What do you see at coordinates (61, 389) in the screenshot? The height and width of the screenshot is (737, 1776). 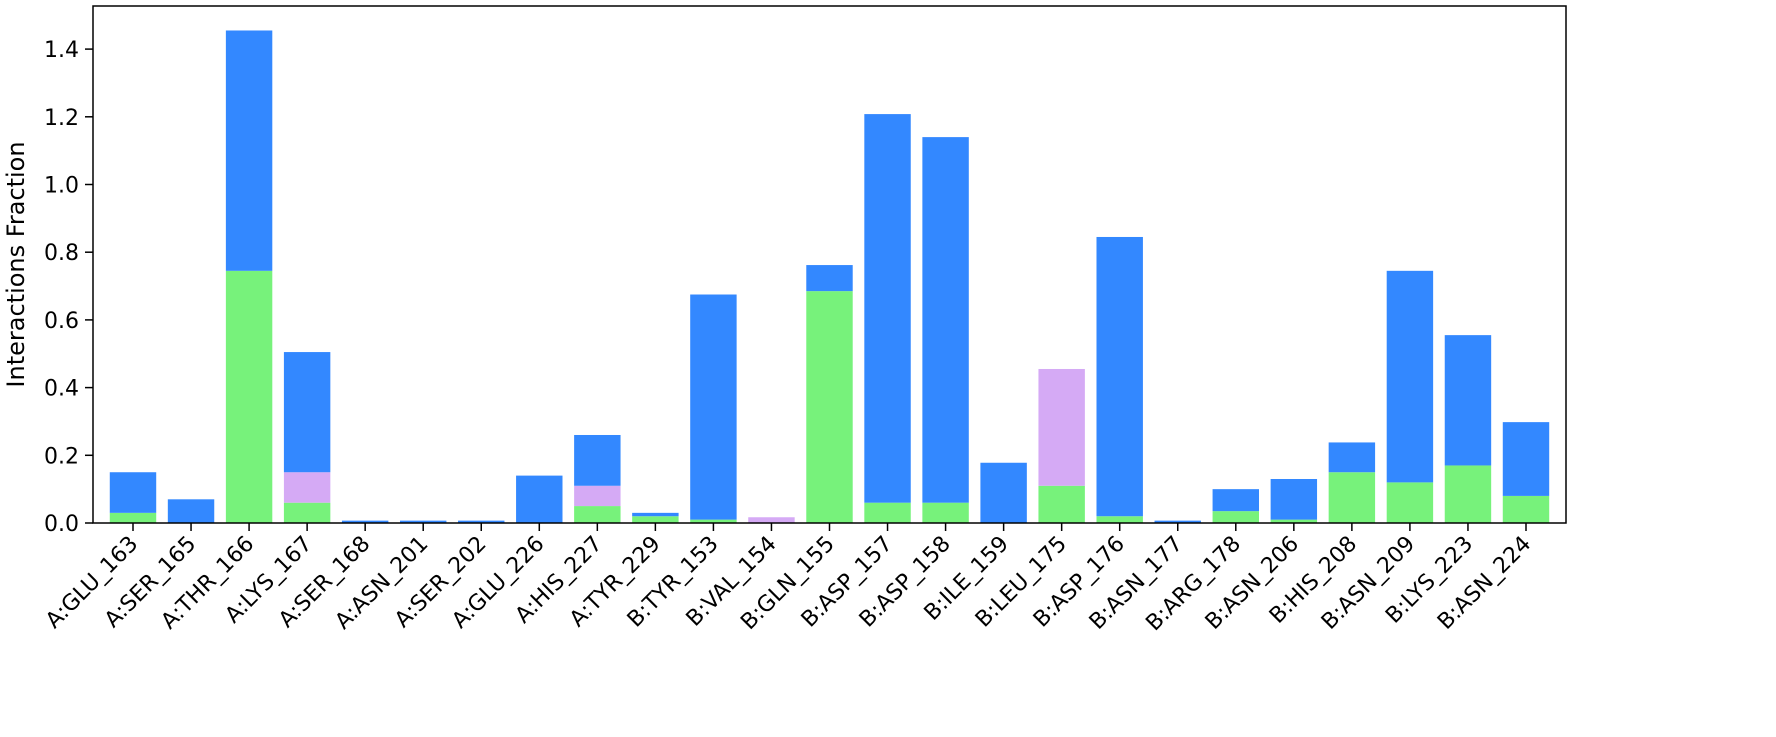 I see `y-tick-label: 0.4` at bounding box center [61, 389].